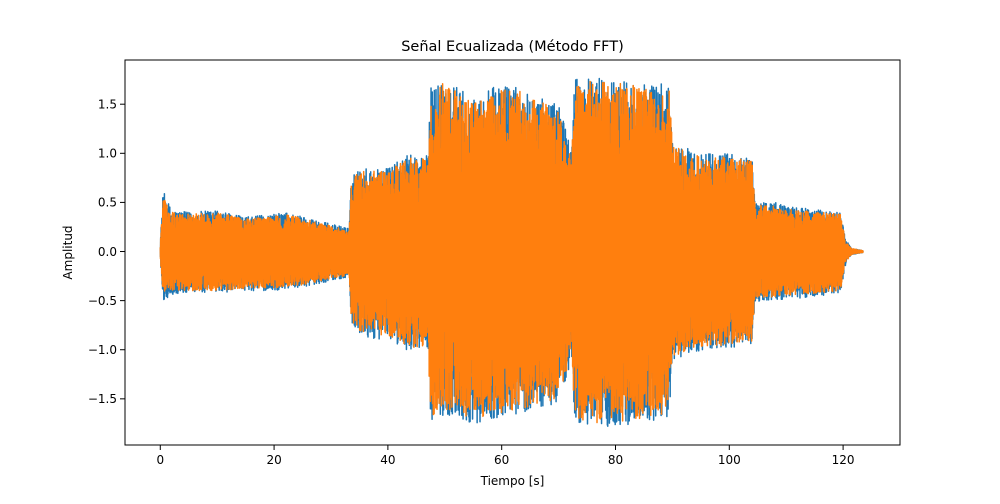 The height and width of the screenshot is (504, 1000). What do you see at coordinates (107, 104) in the screenshot?
I see `y-tick-label: 1.5` at bounding box center [107, 104].